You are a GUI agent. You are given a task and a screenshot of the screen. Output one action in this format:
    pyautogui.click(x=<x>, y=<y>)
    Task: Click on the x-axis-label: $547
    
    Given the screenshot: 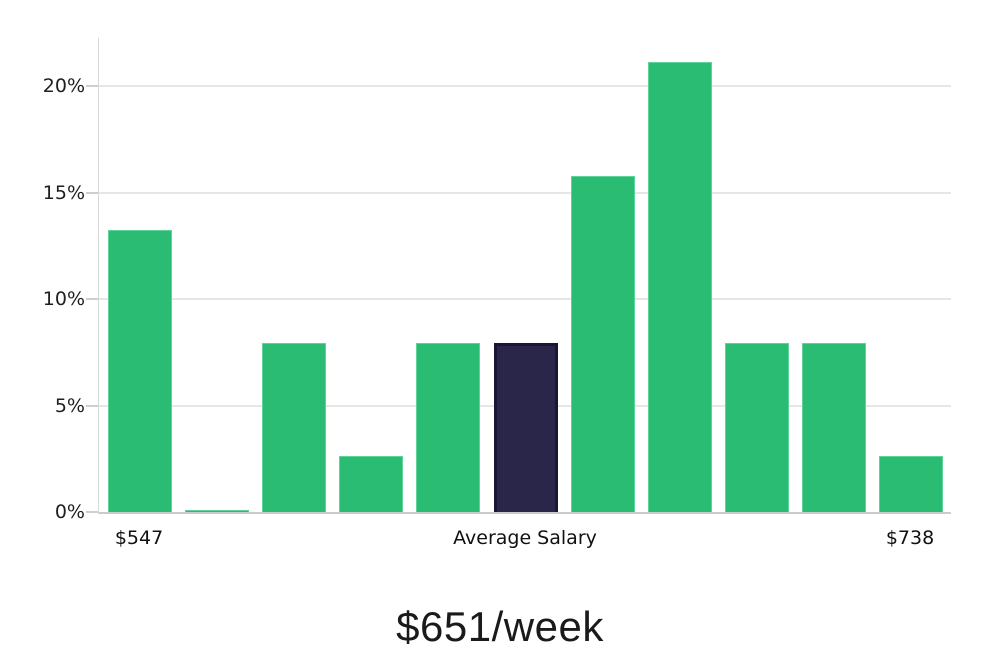 What is the action you would take?
    pyautogui.click(x=139, y=538)
    